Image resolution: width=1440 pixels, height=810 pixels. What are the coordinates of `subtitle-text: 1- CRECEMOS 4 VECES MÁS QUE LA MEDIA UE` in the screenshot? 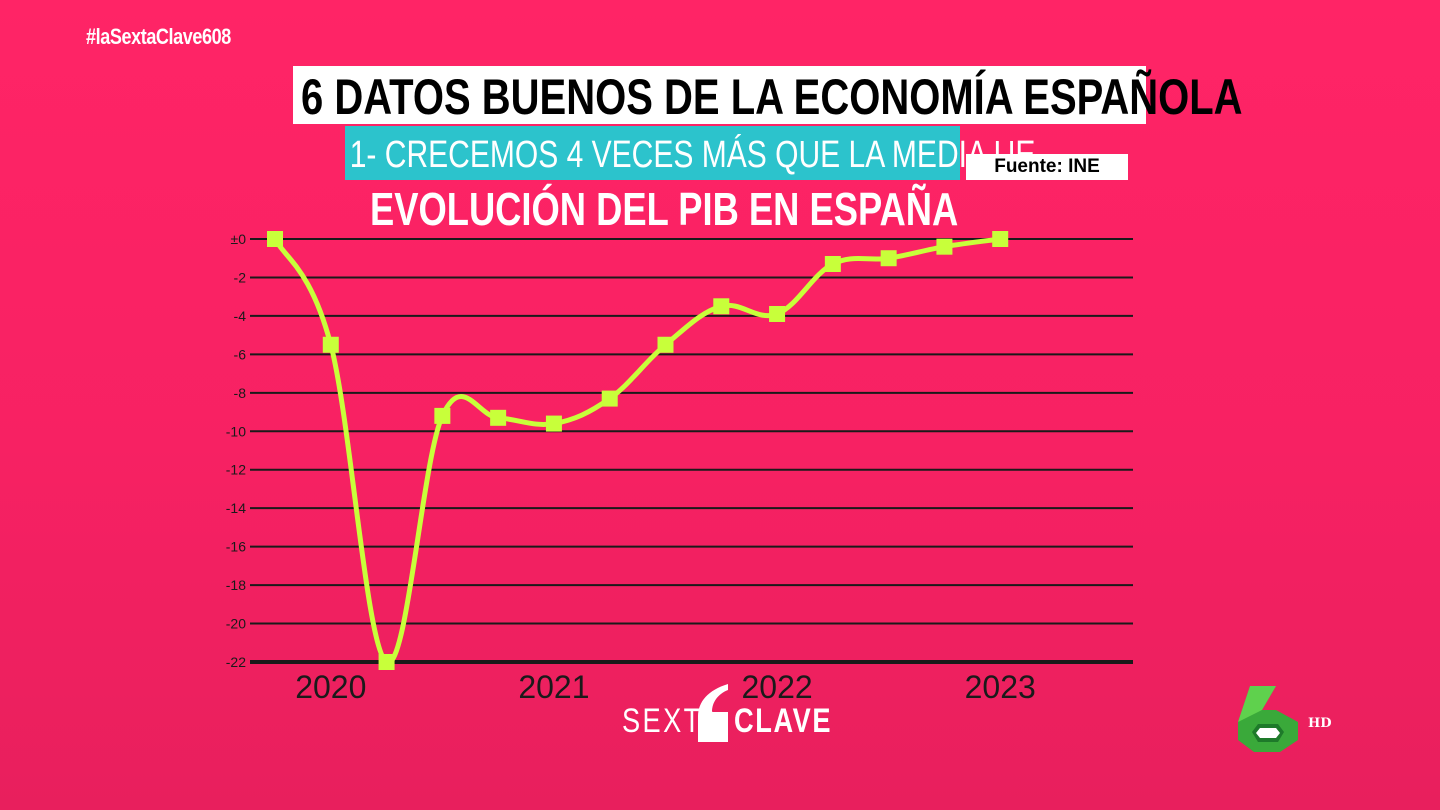 It's located at (692, 155).